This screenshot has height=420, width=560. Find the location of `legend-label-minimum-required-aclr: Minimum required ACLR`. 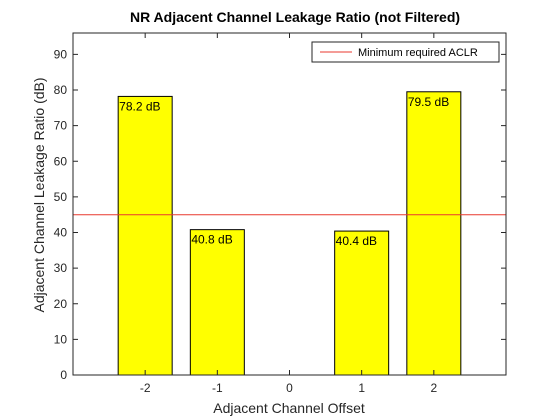

legend-label-minimum-required-aclr: Minimum required ACLR is located at coordinates (418, 53).